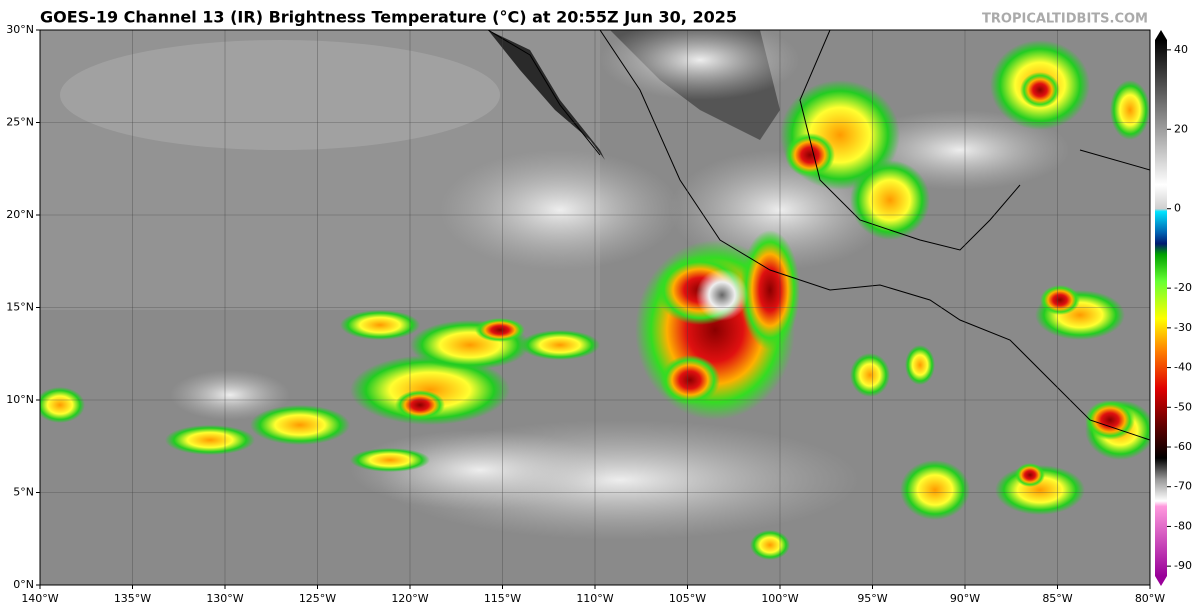 The height and width of the screenshot is (608, 1200). What do you see at coordinates (20, 214) in the screenshot?
I see `y-tick-label: 20°N` at bounding box center [20, 214].